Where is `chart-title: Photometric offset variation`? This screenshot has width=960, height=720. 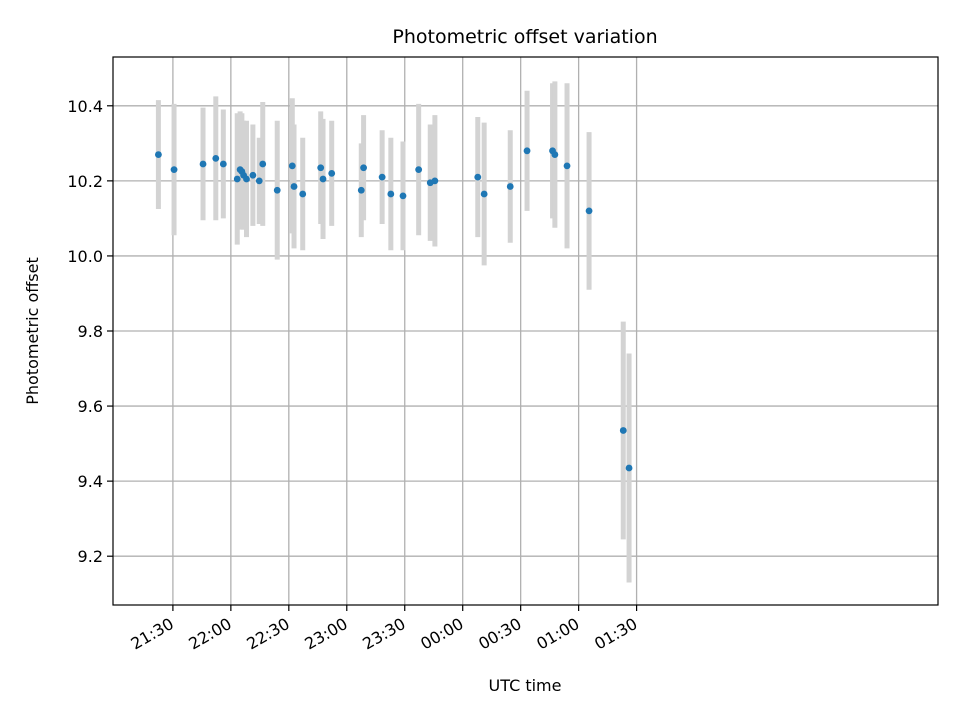
chart-title: Photometric offset variation is located at coordinates (524, 37).